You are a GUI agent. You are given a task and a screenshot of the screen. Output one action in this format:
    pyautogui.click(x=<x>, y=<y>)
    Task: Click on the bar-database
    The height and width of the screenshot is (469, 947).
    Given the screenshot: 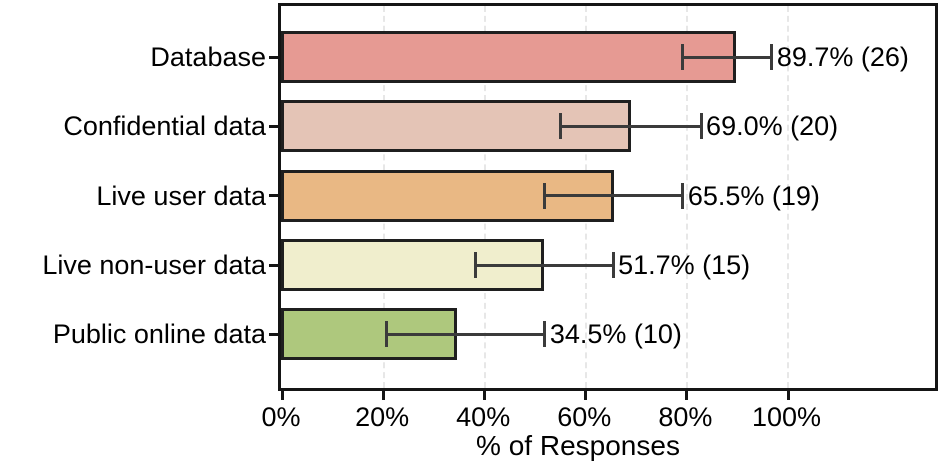 What is the action you would take?
    pyautogui.click(x=508, y=57)
    